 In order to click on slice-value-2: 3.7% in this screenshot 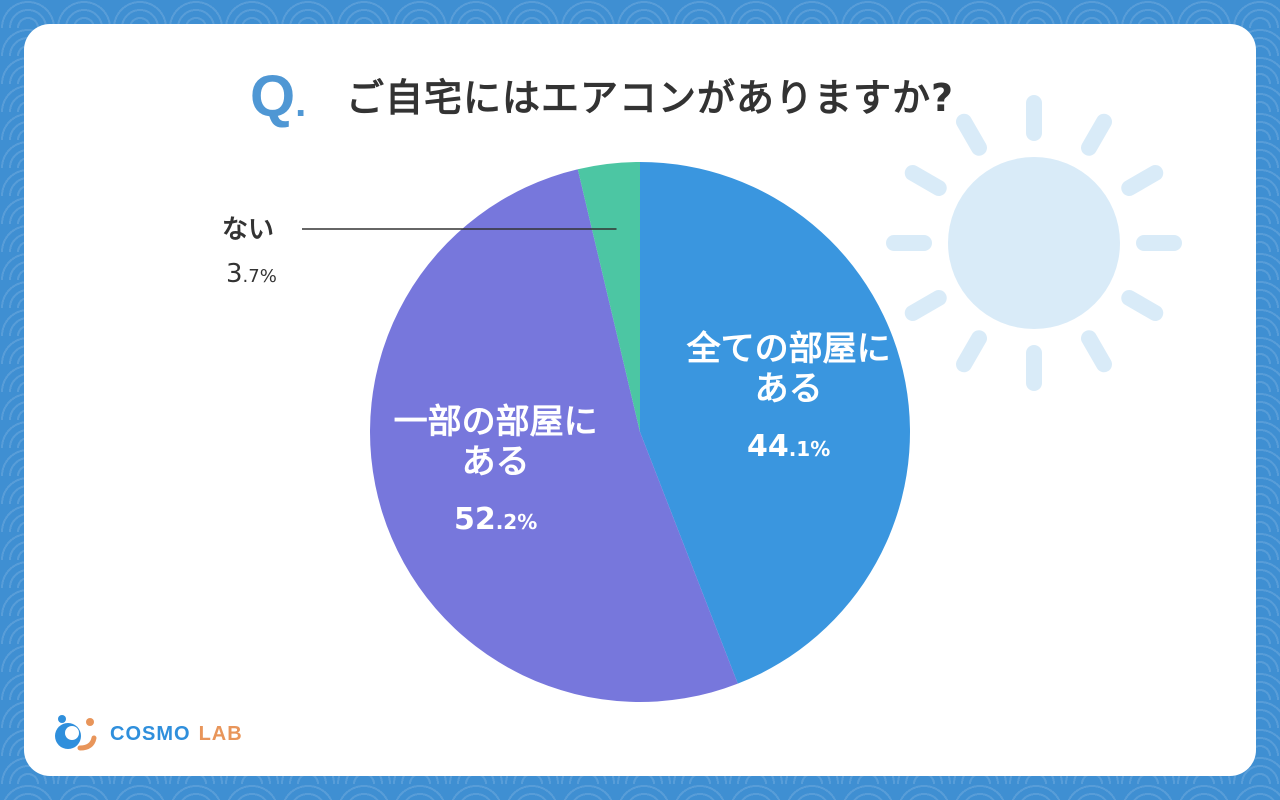, I will do `click(251, 274)`.